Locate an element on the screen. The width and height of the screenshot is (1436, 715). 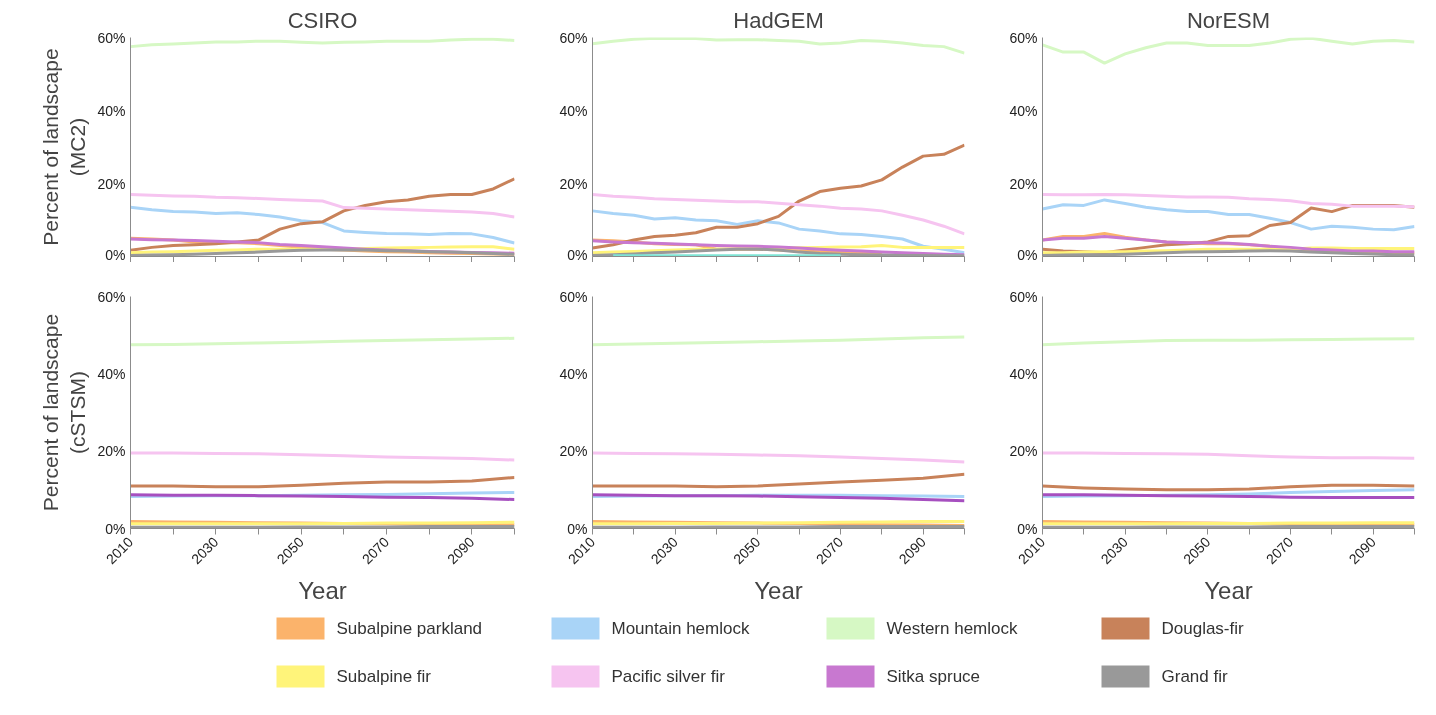
y-axis-title: Percent of landscape (cSTSM) is located at coordinates (64, 412).